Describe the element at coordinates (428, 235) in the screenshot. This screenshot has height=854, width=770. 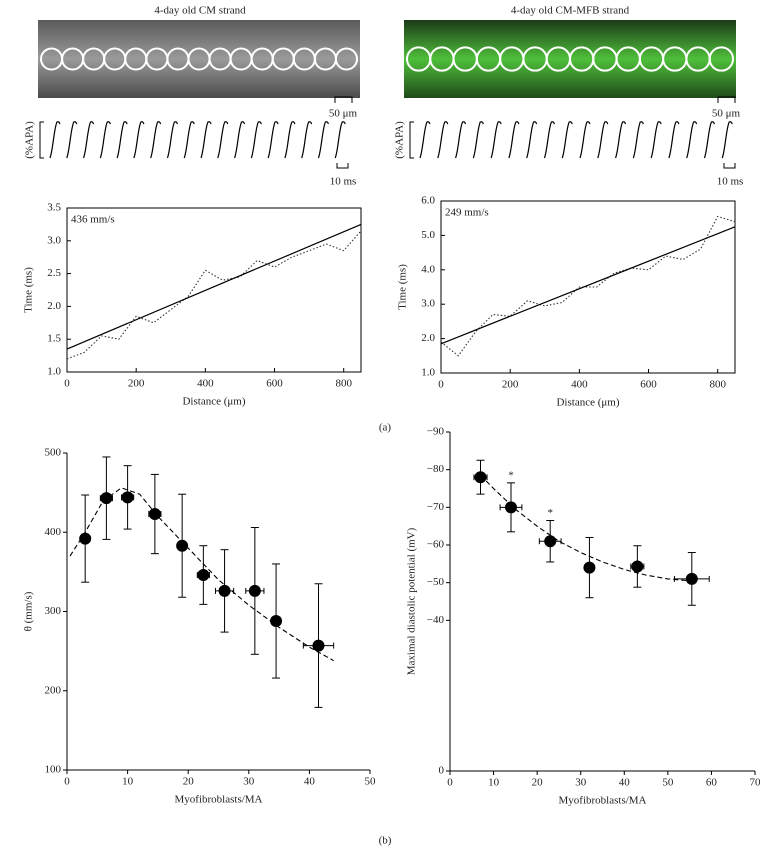
I see `y-tick-label: 5.0` at that location.